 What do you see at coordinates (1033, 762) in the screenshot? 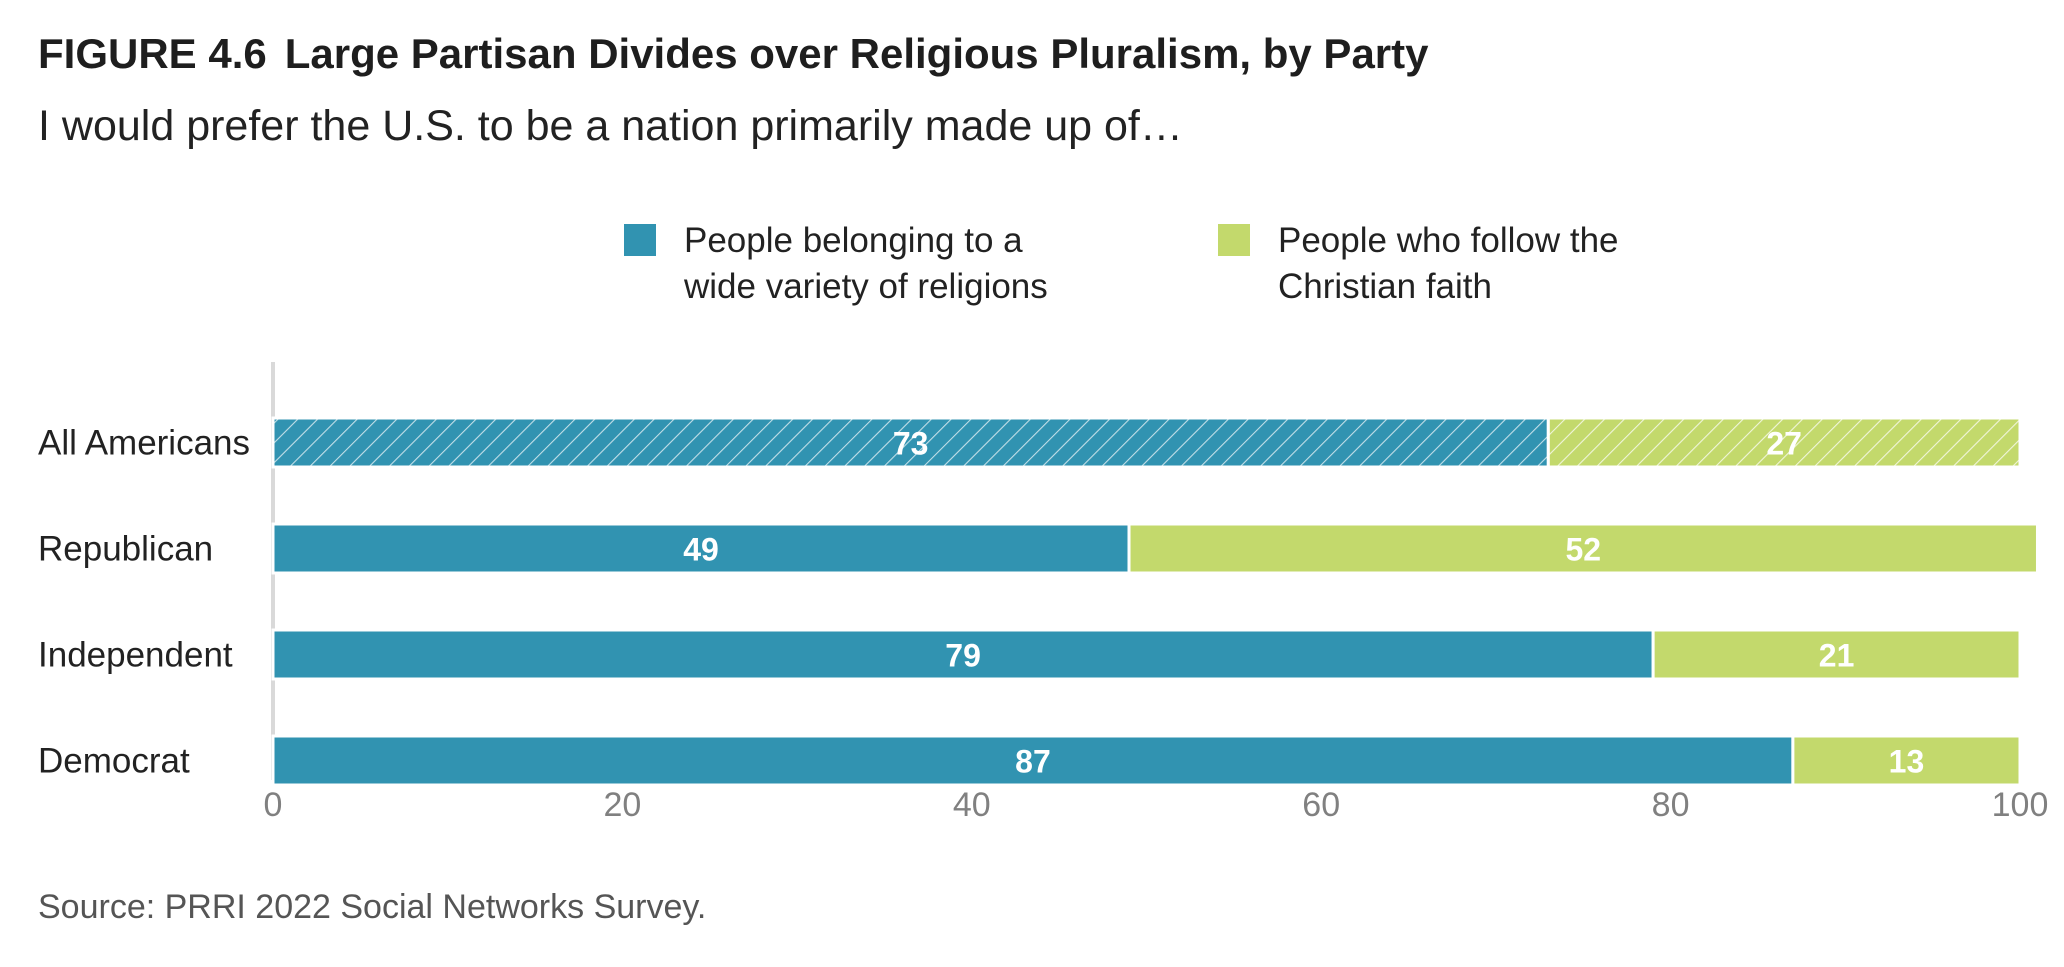
I see `data-label-democrat-series-0: 87` at bounding box center [1033, 762].